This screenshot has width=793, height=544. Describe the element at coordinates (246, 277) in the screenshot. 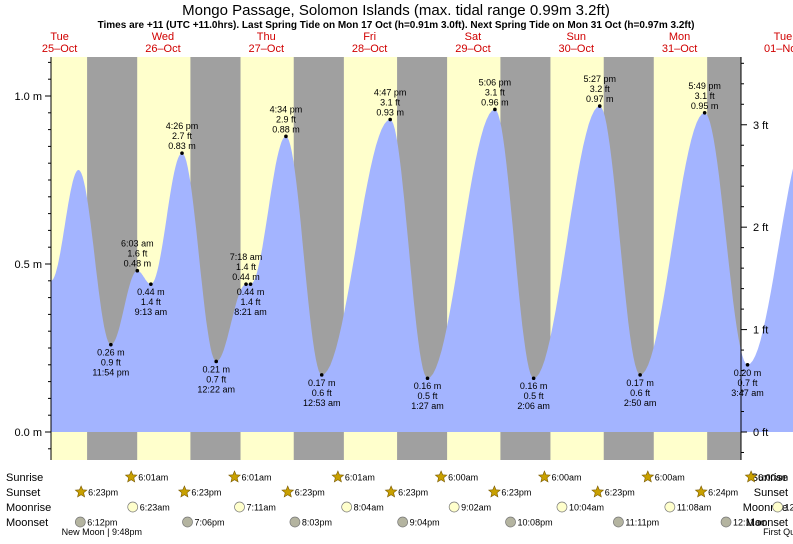

I see `tide-label: 0.44 m` at that location.